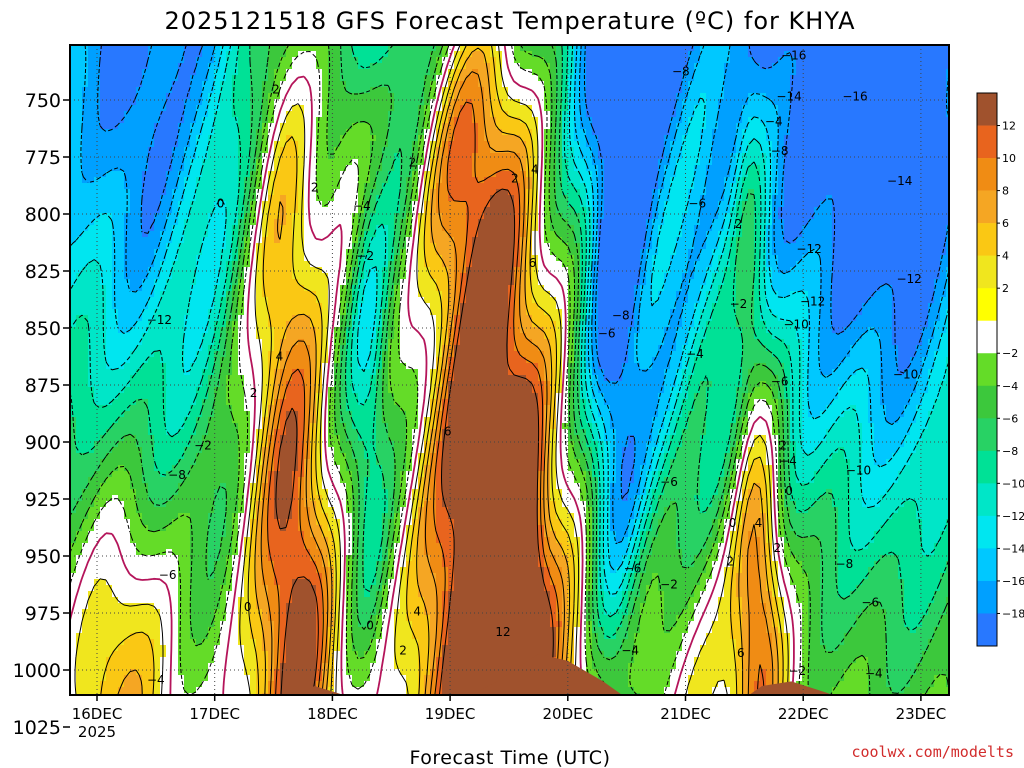 The image size is (1024, 768). What do you see at coordinates (43, 101) in the screenshot?
I see `y-tick-label: 750` at bounding box center [43, 101].